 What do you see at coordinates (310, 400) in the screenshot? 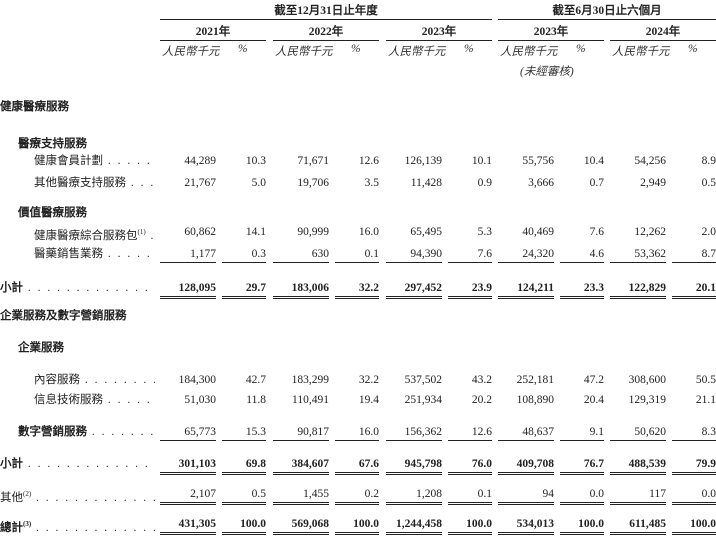
I see `amount-cell: 110,491` at bounding box center [310, 400].